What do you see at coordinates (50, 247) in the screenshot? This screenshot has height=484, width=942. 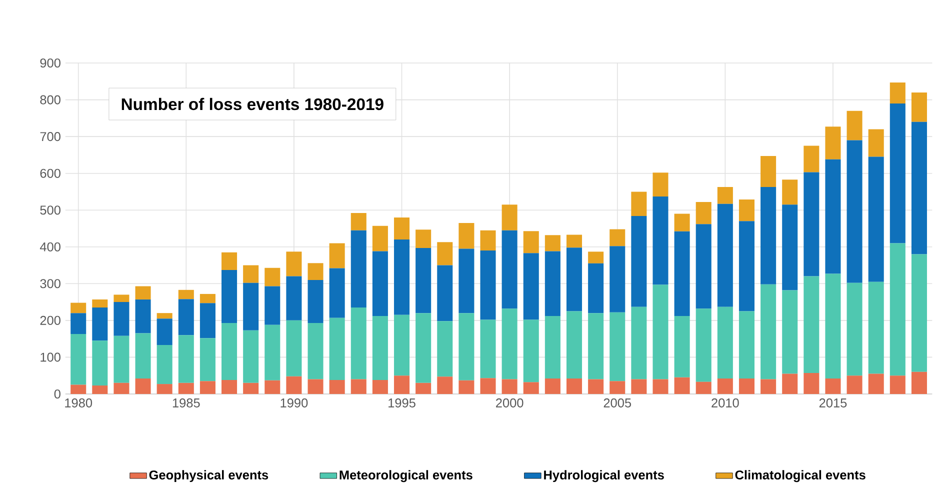 I see `y-tick-label: 400` at bounding box center [50, 247].